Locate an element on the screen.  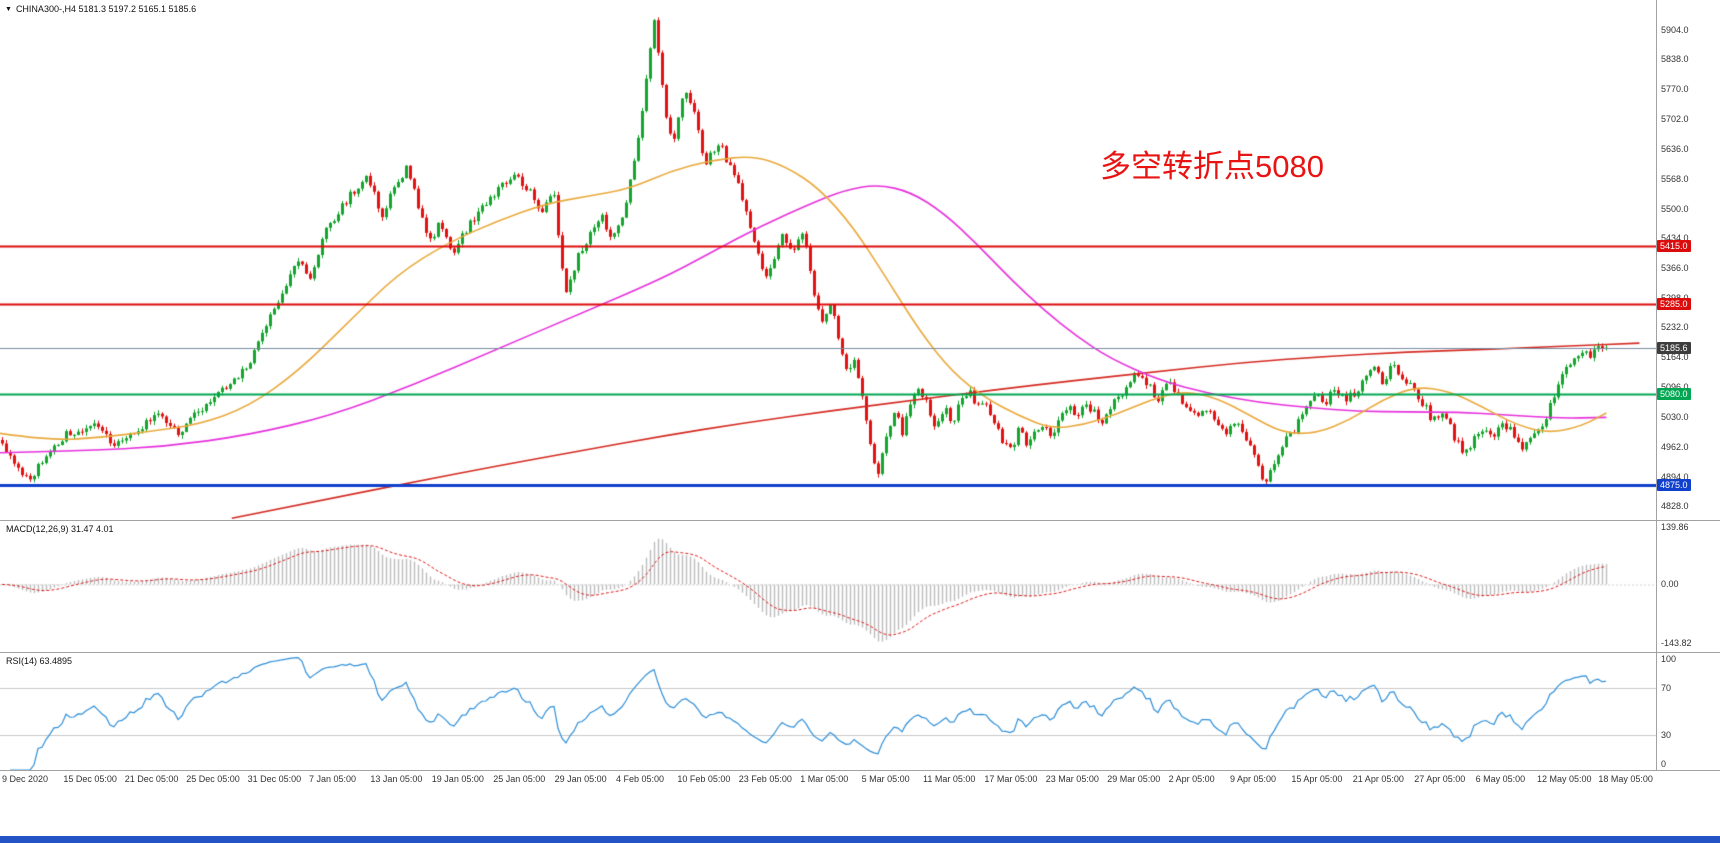
time-axis-label: 12 May 05:00 is located at coordinates (1564, 779).